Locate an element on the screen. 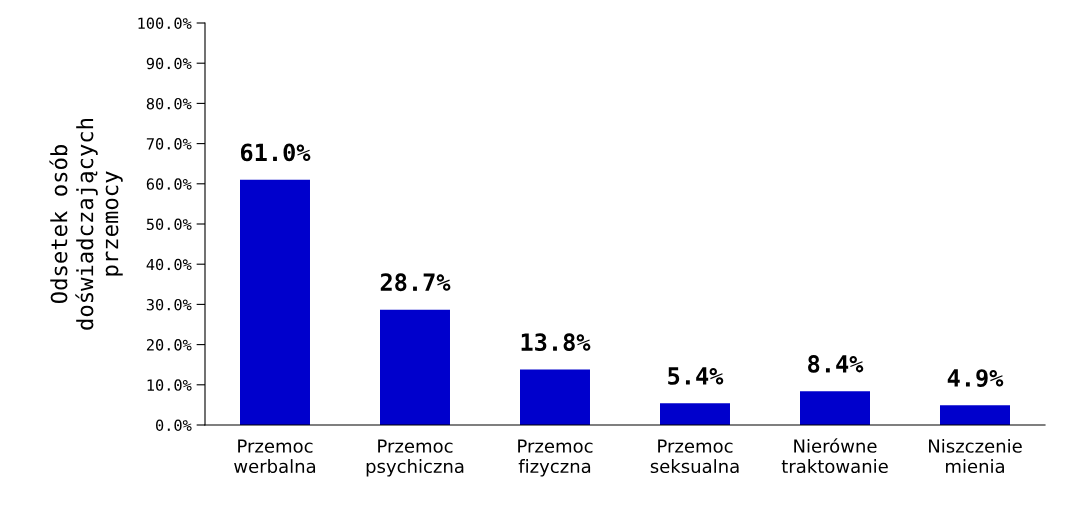 This screenshot has width=1071, height=509. data-label: 28.7% is located at coordinates (415, 282).